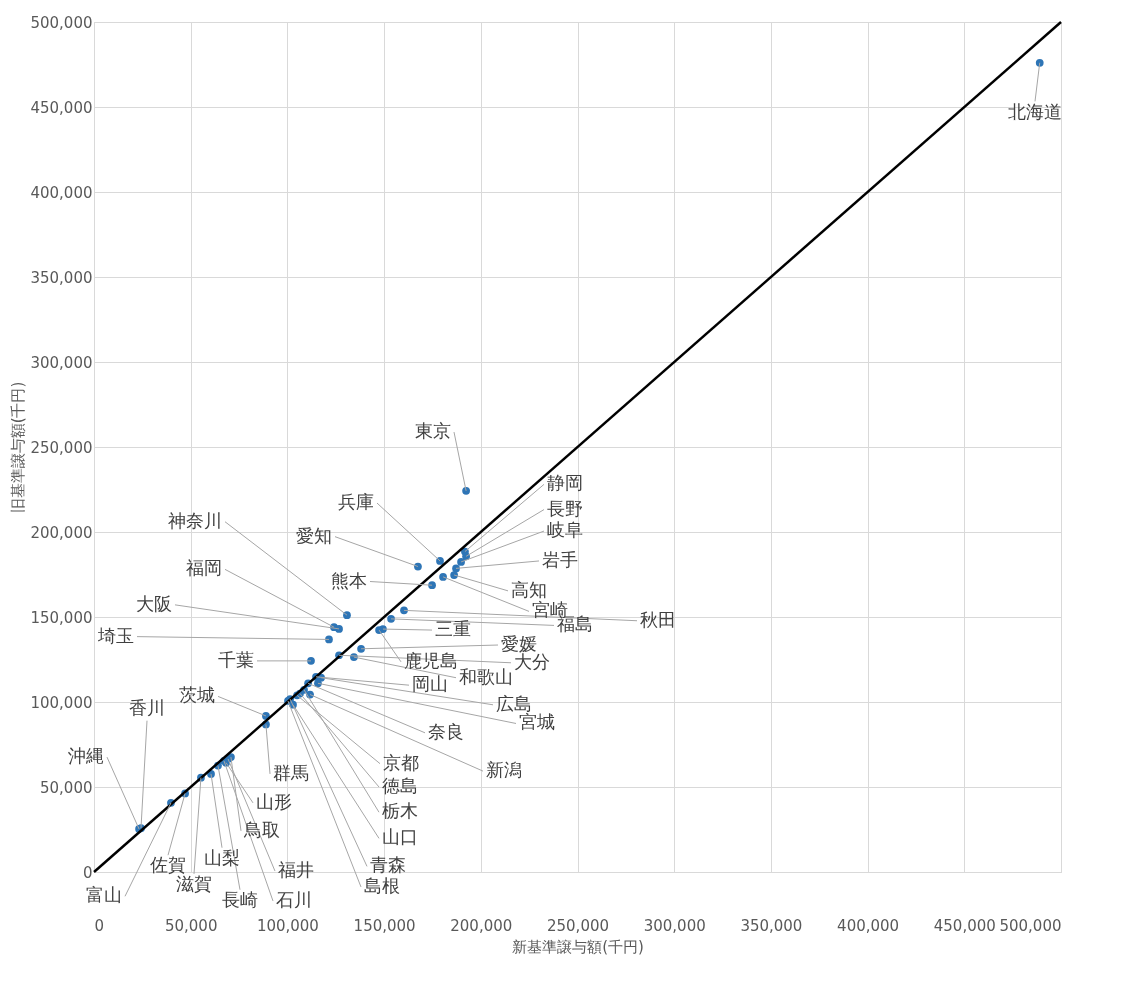 This screenshot has width=1136, height=1008. I want to click on data-label: 東京, so click(433, 431).